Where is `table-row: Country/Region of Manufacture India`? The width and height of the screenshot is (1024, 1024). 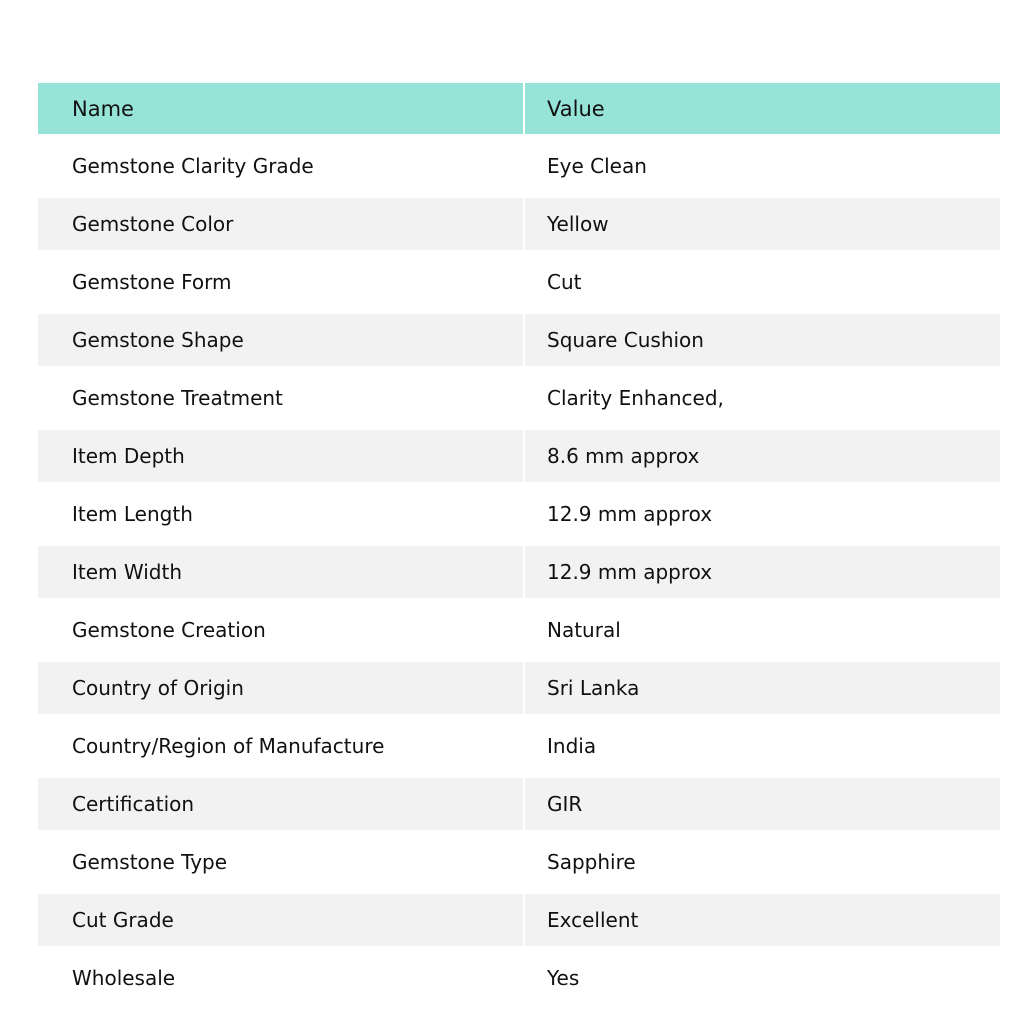 table-row: Country/Region of Manufacture India is located at coordinates (519, 746).